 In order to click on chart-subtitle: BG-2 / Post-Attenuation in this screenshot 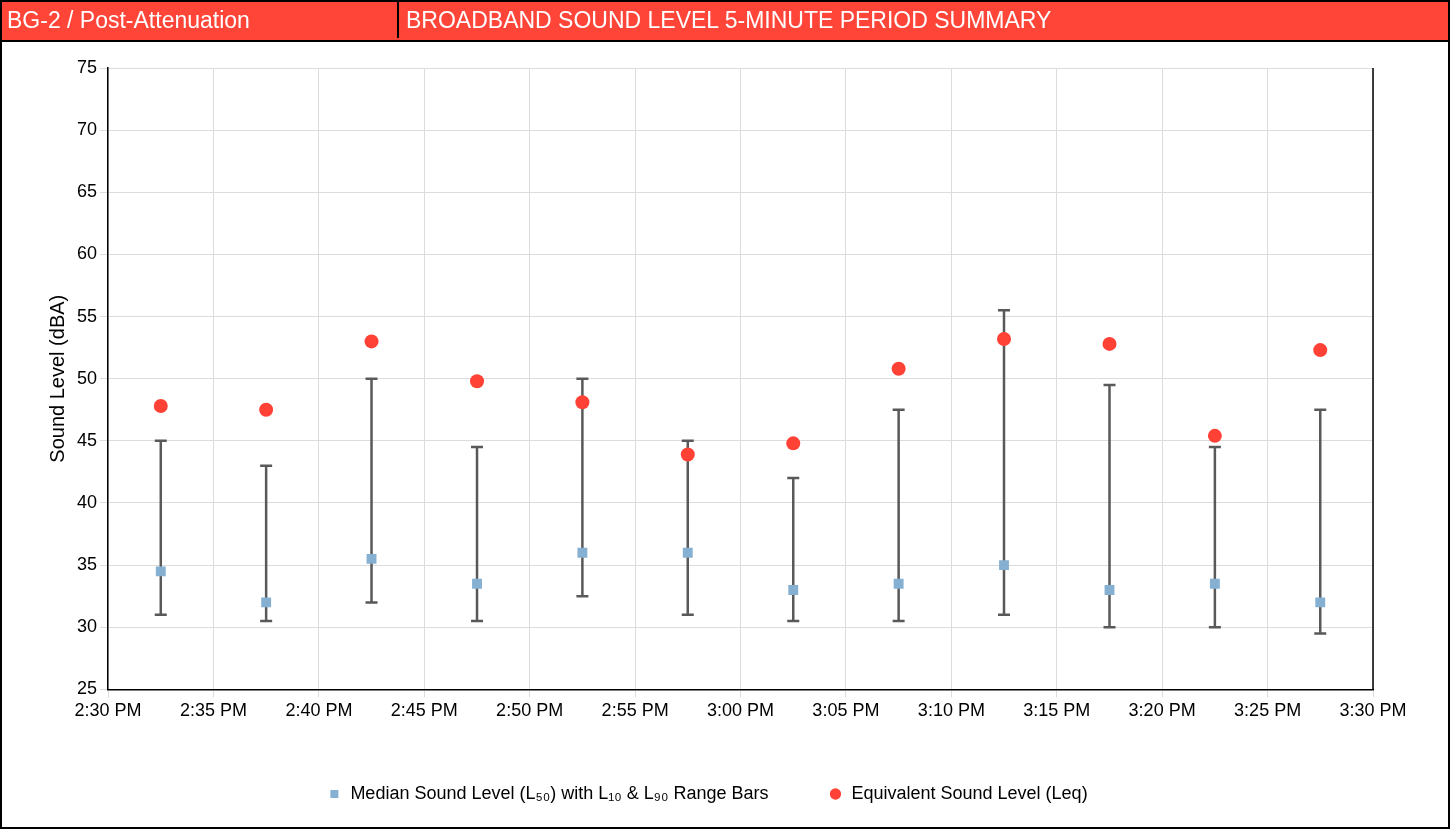, I will do `click(200, 20)`.